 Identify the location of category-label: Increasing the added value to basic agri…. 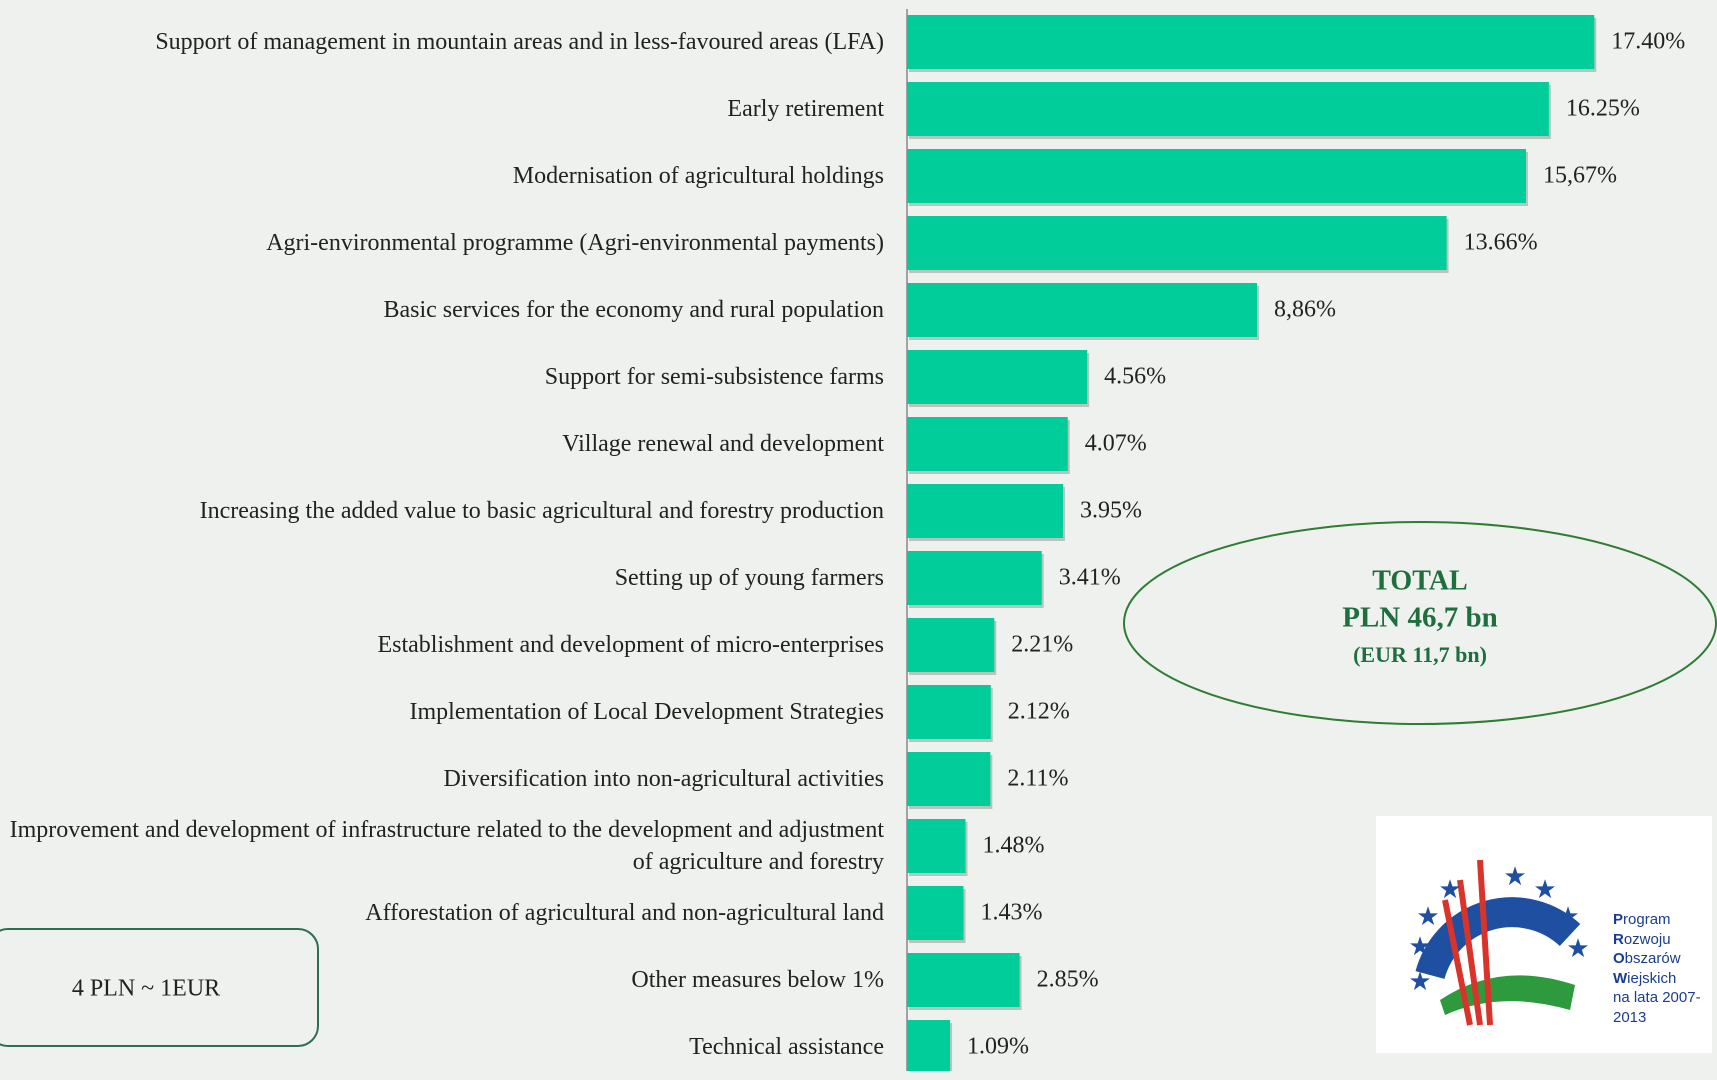
(442, 511).